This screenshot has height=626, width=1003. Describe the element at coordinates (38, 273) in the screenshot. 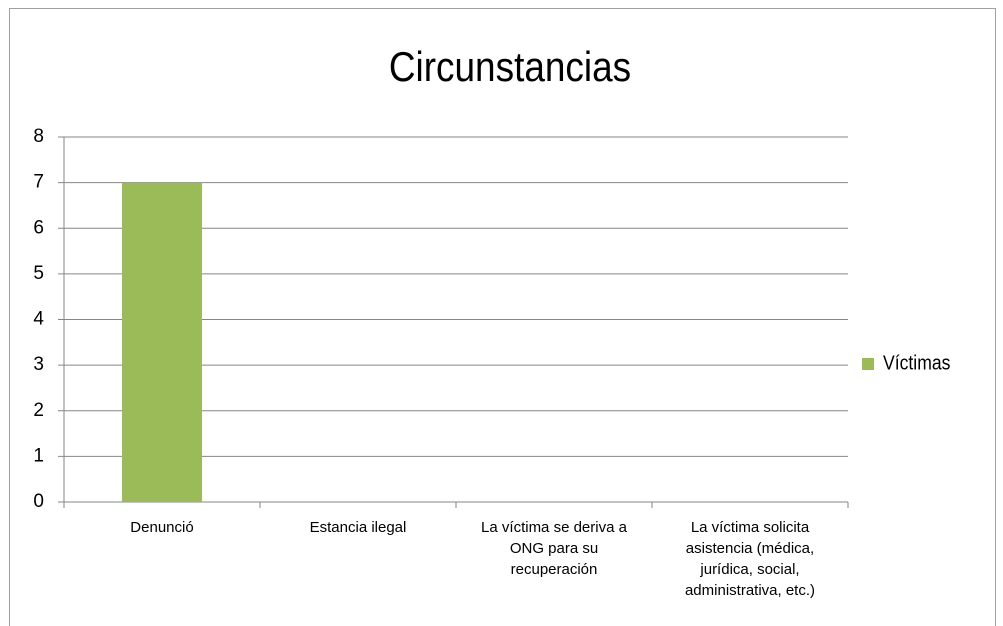

I see `y-tick-label: 5` at that location.